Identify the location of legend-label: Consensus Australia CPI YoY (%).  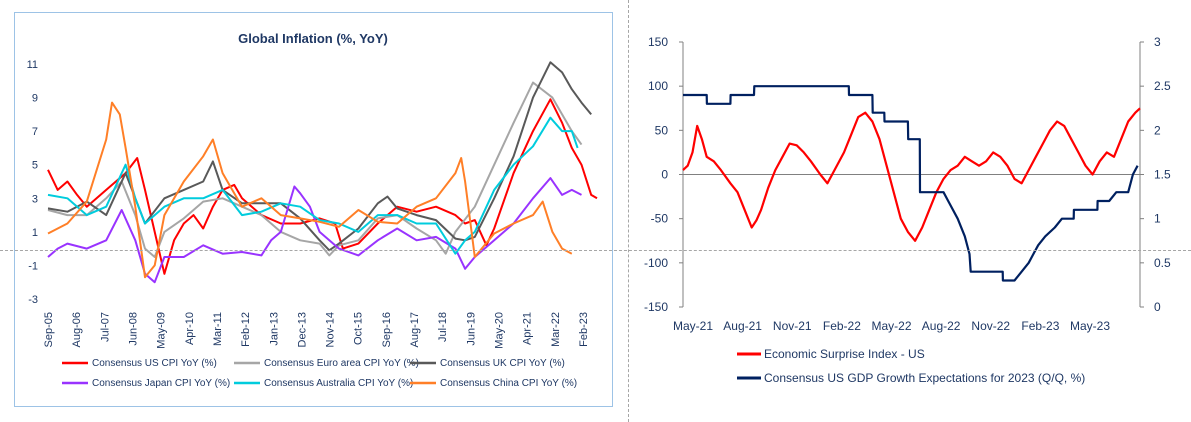
(338, 383).